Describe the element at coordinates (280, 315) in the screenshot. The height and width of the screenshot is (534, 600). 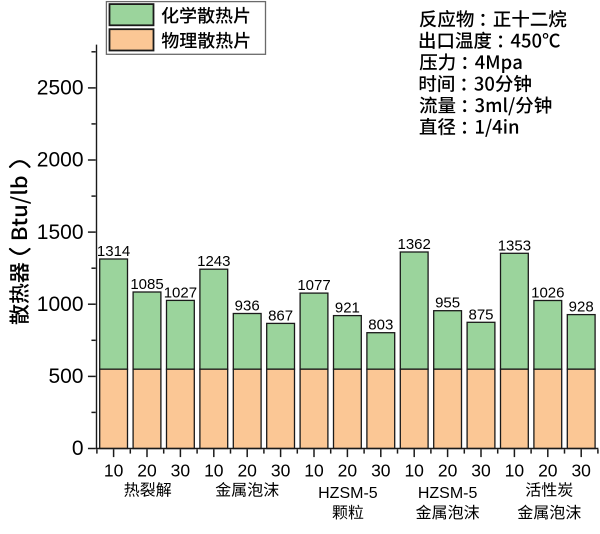
I see `svg-text: 867` at that location.